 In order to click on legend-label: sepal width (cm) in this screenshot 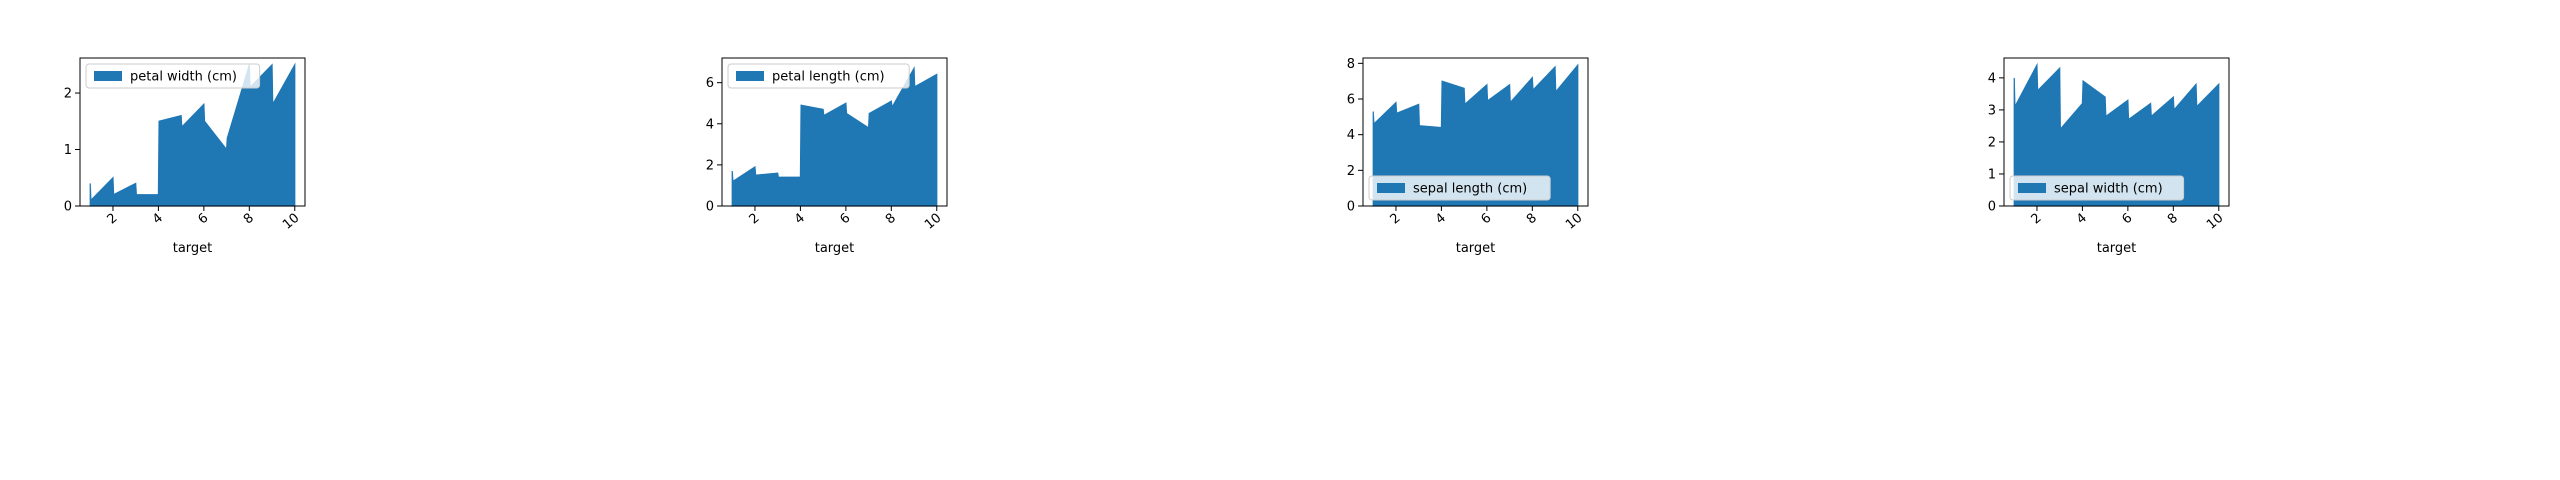, I will do `click(2108, 189)`.